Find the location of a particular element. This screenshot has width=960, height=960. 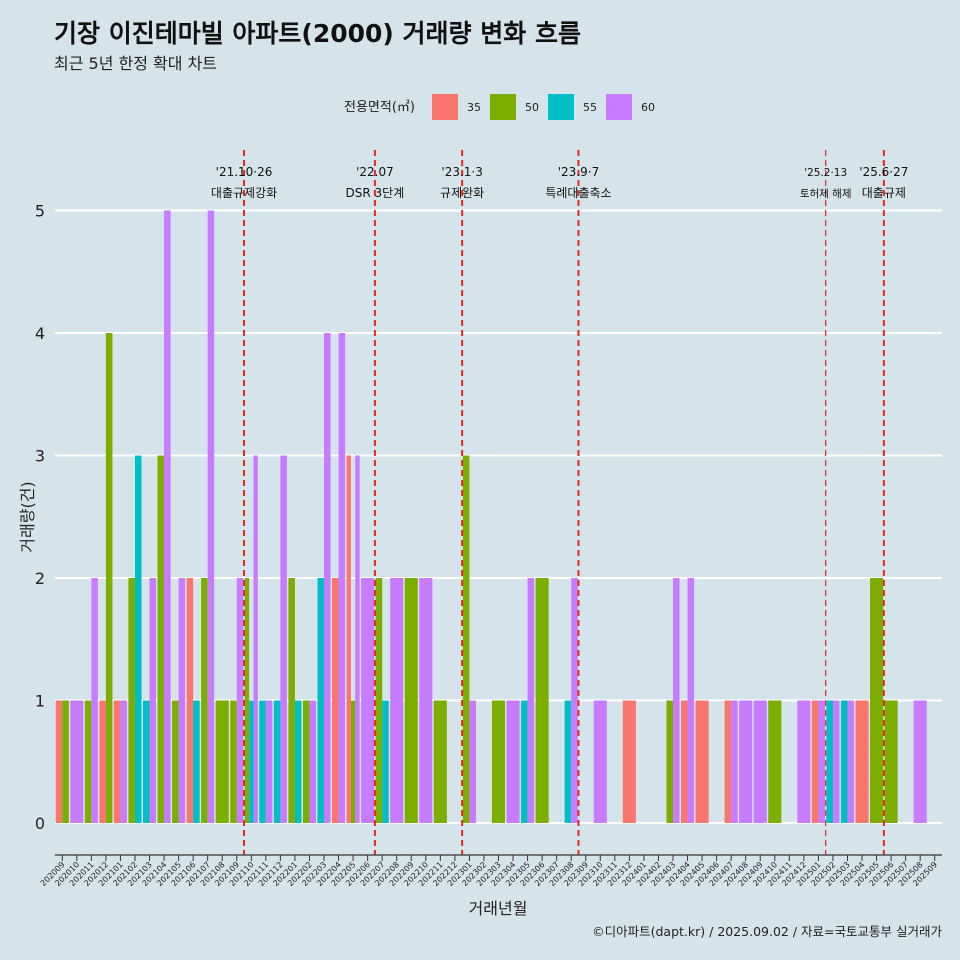

event-date: '25.6·27 is located at coordinates (883, 172).